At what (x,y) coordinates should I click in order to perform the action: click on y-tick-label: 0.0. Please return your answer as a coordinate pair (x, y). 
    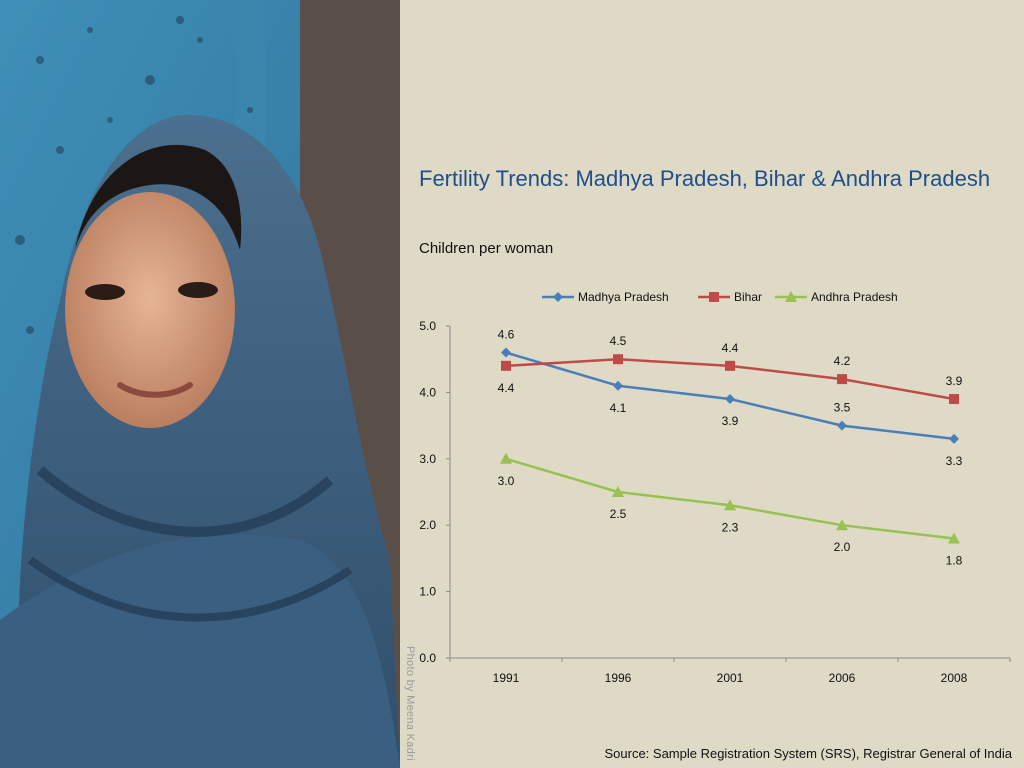
    Looking at the image, I should click on (427, 658).